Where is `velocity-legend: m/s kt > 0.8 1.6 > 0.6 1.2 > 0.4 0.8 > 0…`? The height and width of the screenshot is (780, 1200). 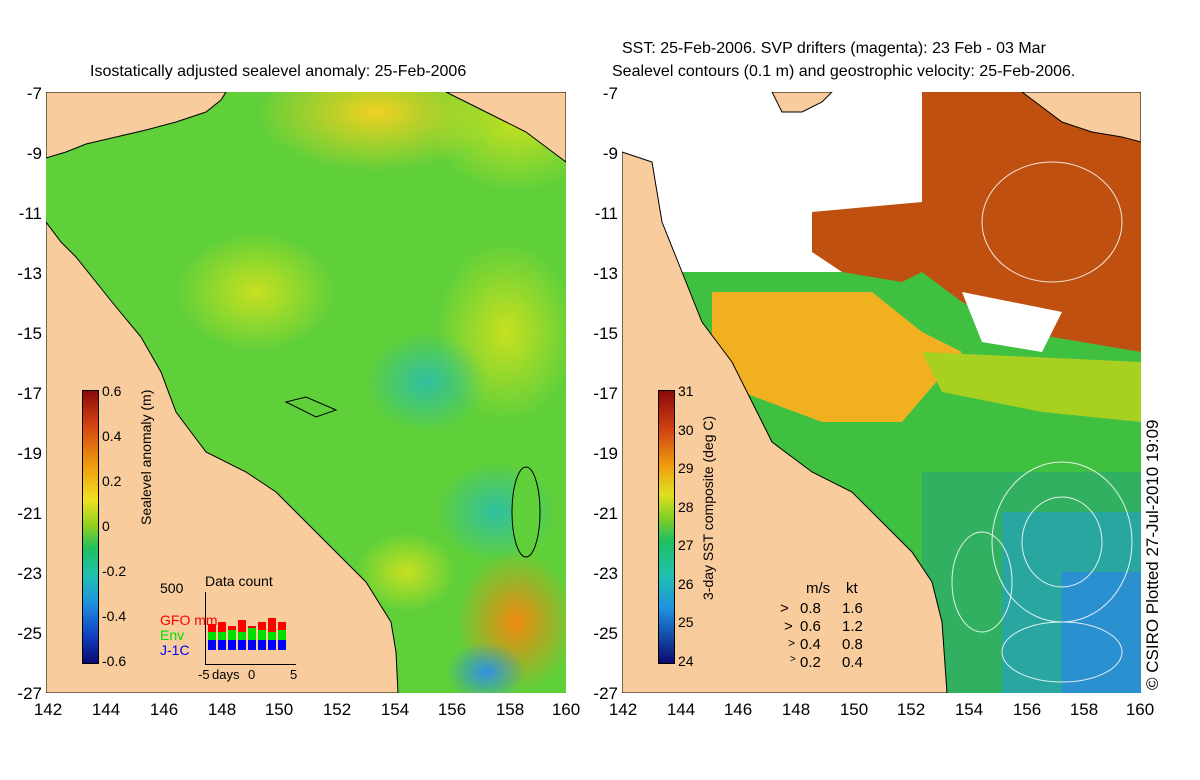
velocity-legend: m/s kt > 0.8 1.6 > 0.6 1.2 > 0.4 0.8 > 0… is located at coordinates (835, 625).